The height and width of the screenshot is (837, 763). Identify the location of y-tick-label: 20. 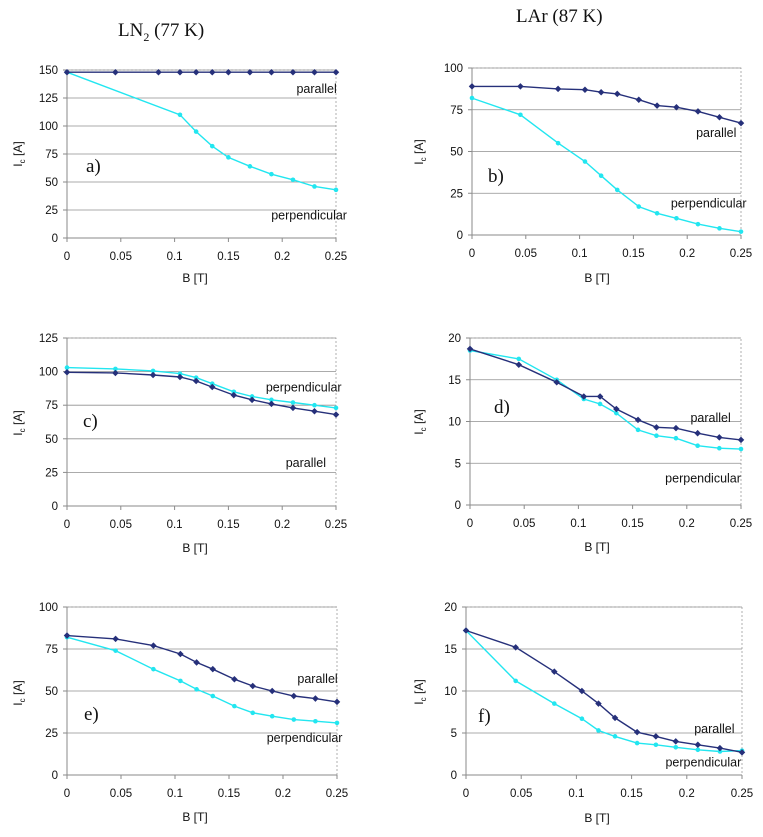
(454, 339).